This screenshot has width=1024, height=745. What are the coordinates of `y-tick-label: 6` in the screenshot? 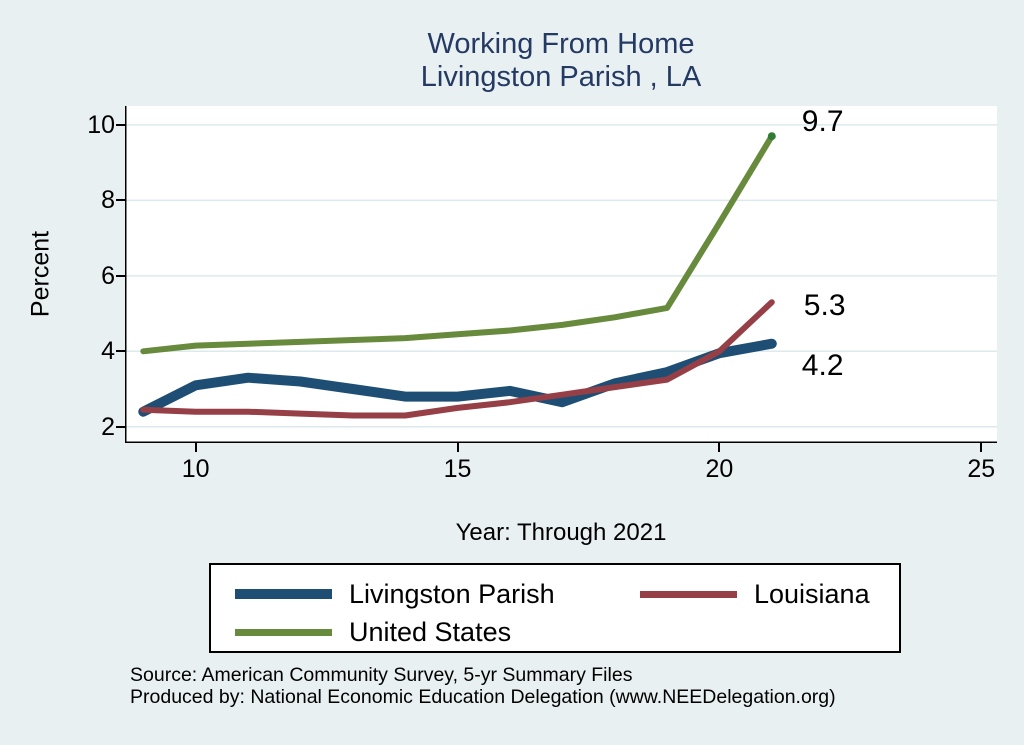 It's located at (108, 275).